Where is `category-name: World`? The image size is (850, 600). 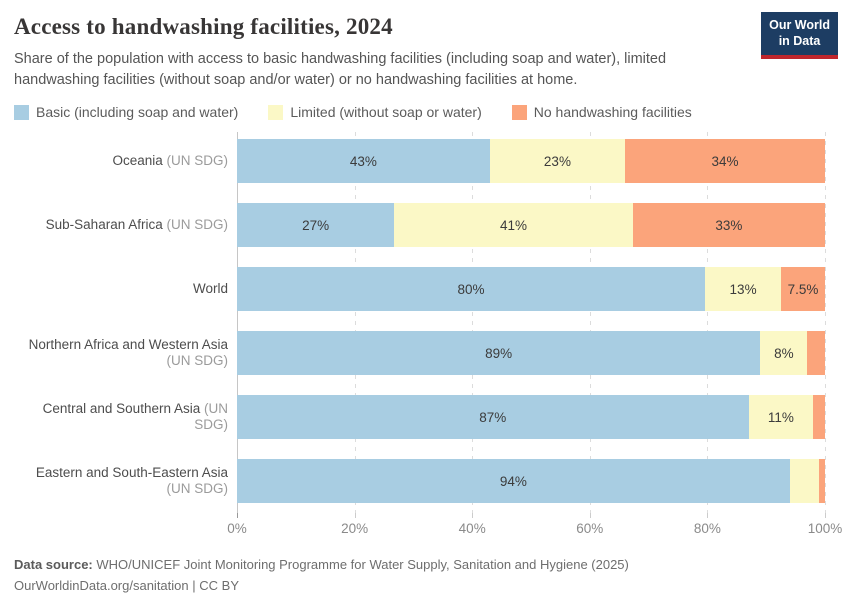
category-name: World is located at coordinates (210, 288).